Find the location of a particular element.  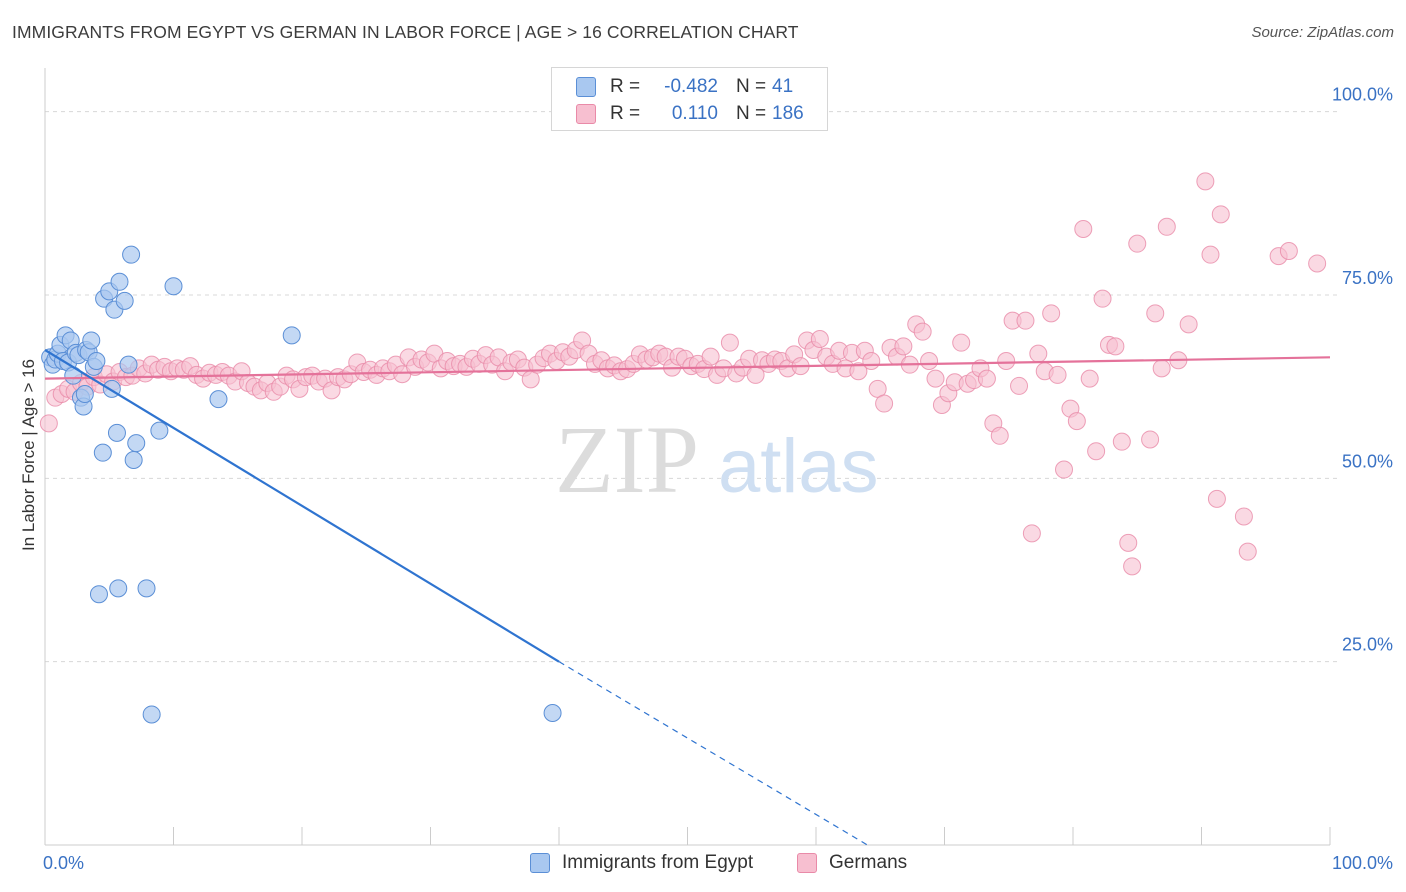

bottom-legend-egypt: Immigrants from Egypt is located at coordinates (641, 863).